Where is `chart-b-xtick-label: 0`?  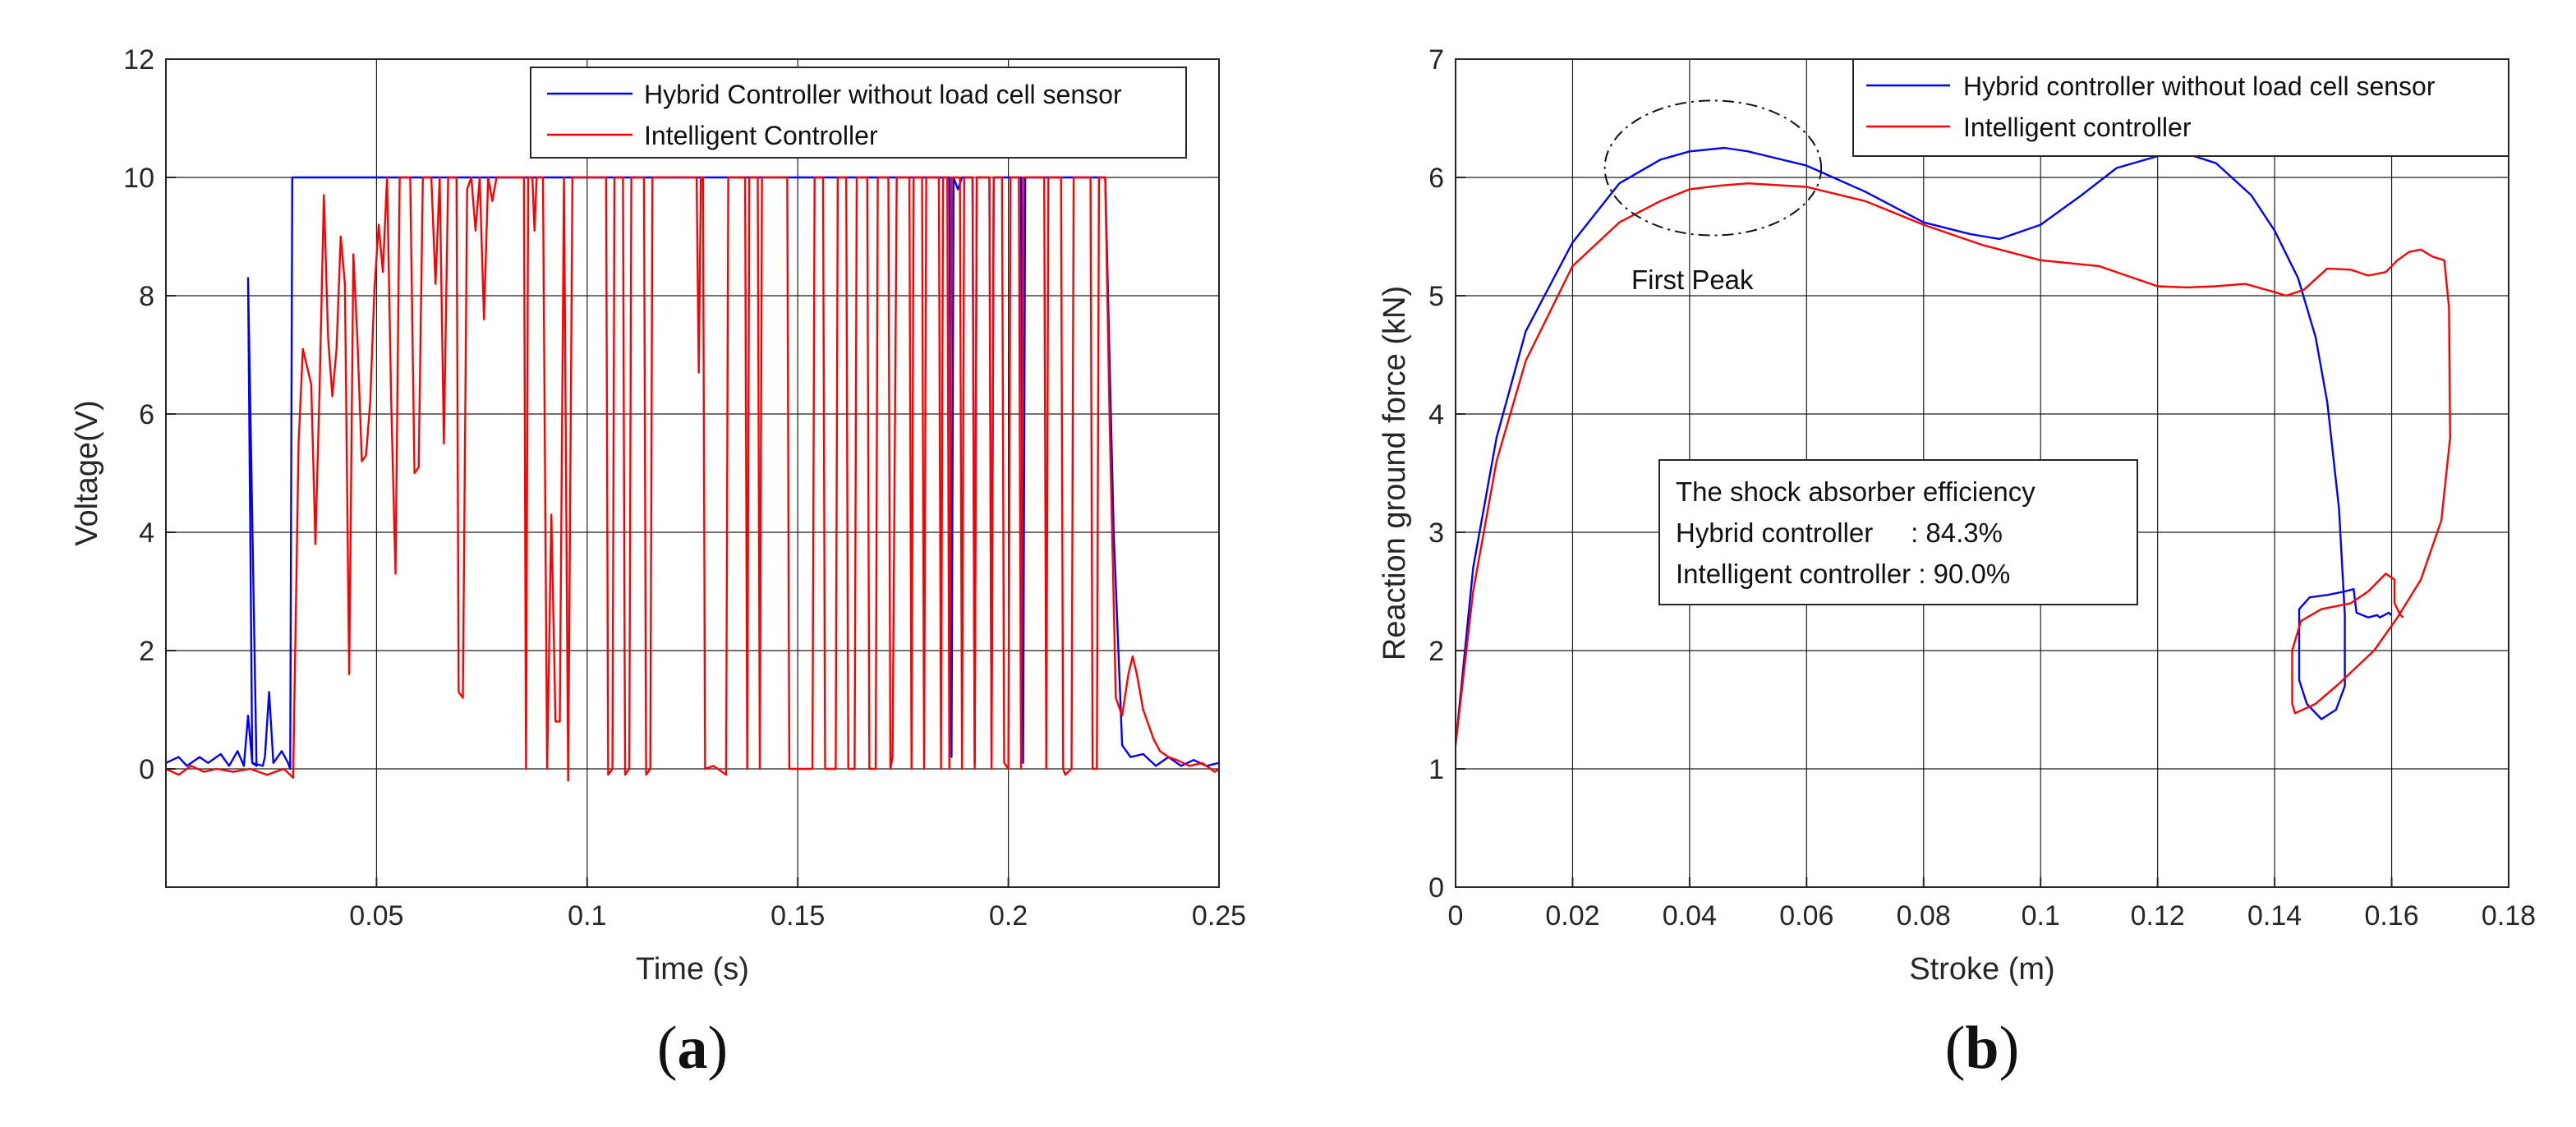
chart-b-xtick-label: 0 is located at coordinates (1456, 916).